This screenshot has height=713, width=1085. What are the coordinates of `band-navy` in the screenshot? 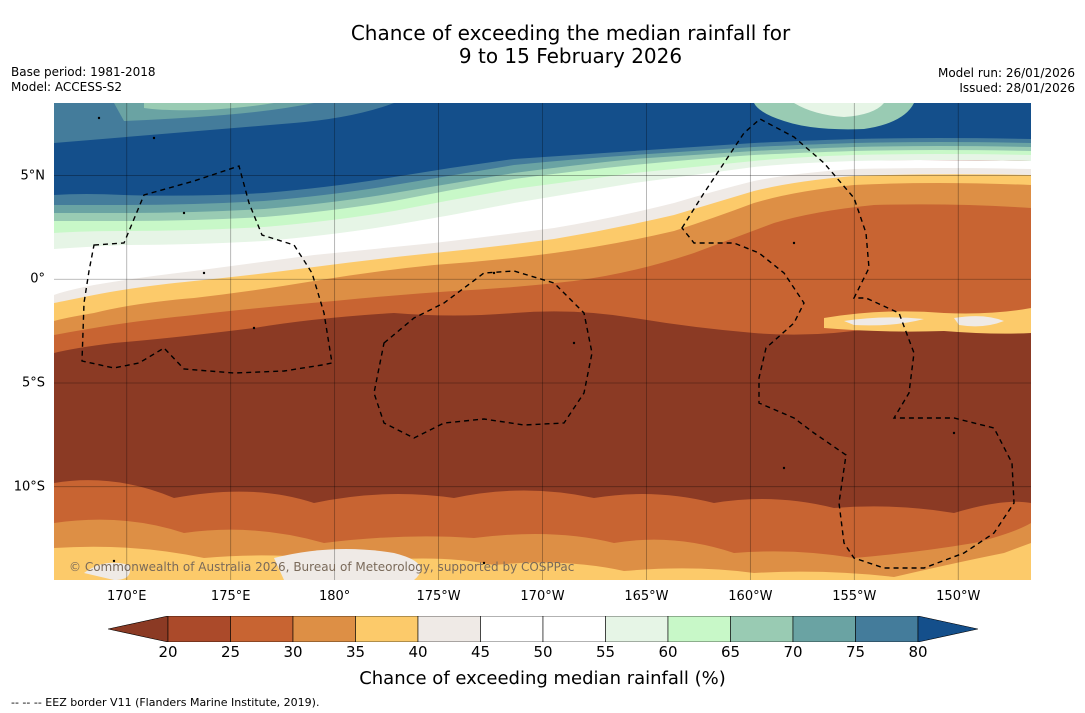 It's located at (542, 149).